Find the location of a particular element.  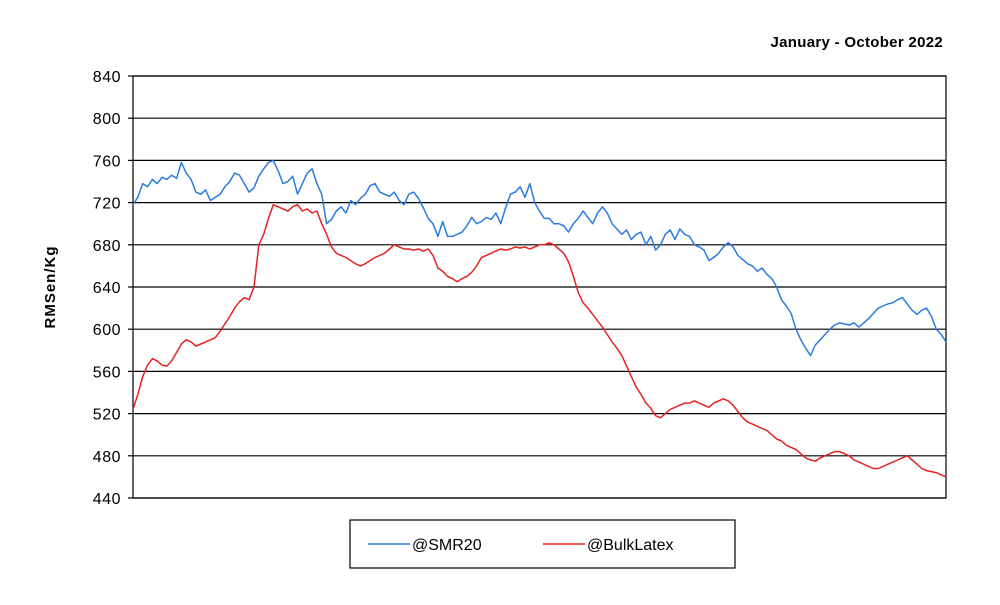

y-tick-label-800: 800 is located at coordinates (107, 119).